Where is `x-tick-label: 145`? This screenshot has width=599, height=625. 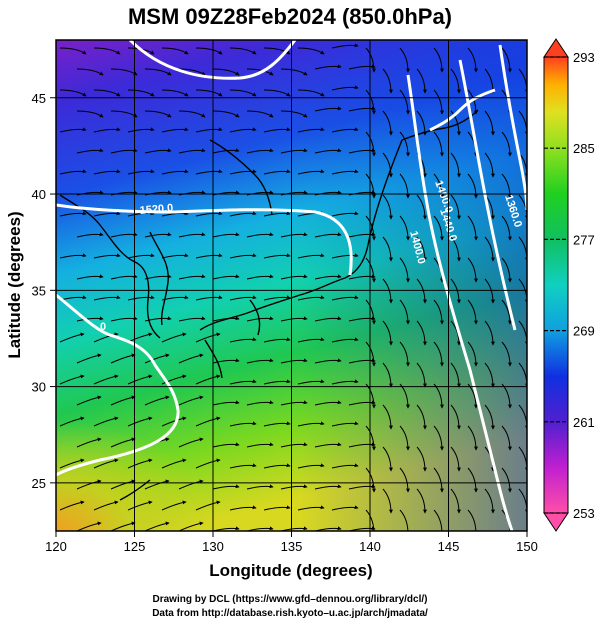 x-tick-label: 145 is located at coordinates (449, 546).